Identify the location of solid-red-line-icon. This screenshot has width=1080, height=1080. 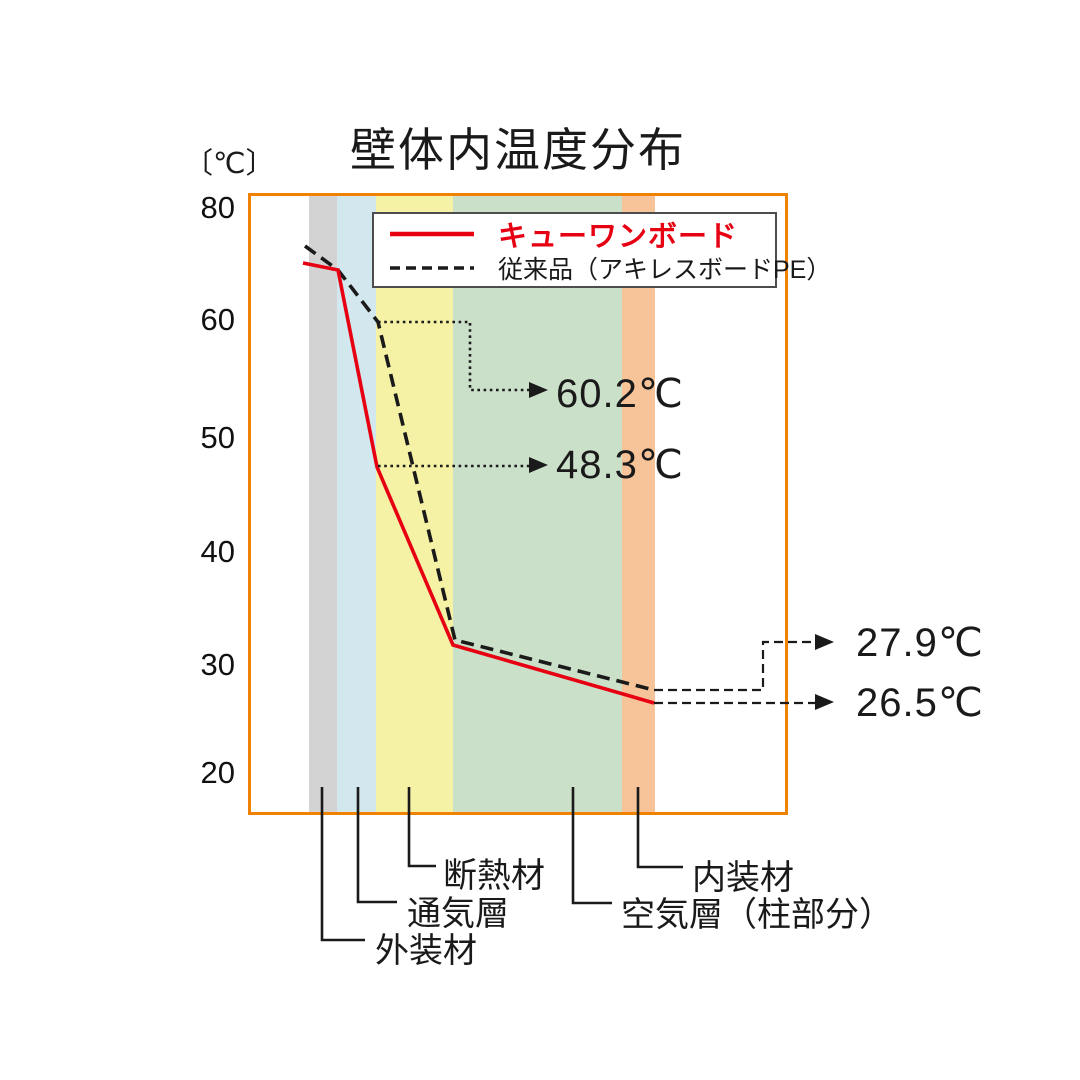
(432, 234).